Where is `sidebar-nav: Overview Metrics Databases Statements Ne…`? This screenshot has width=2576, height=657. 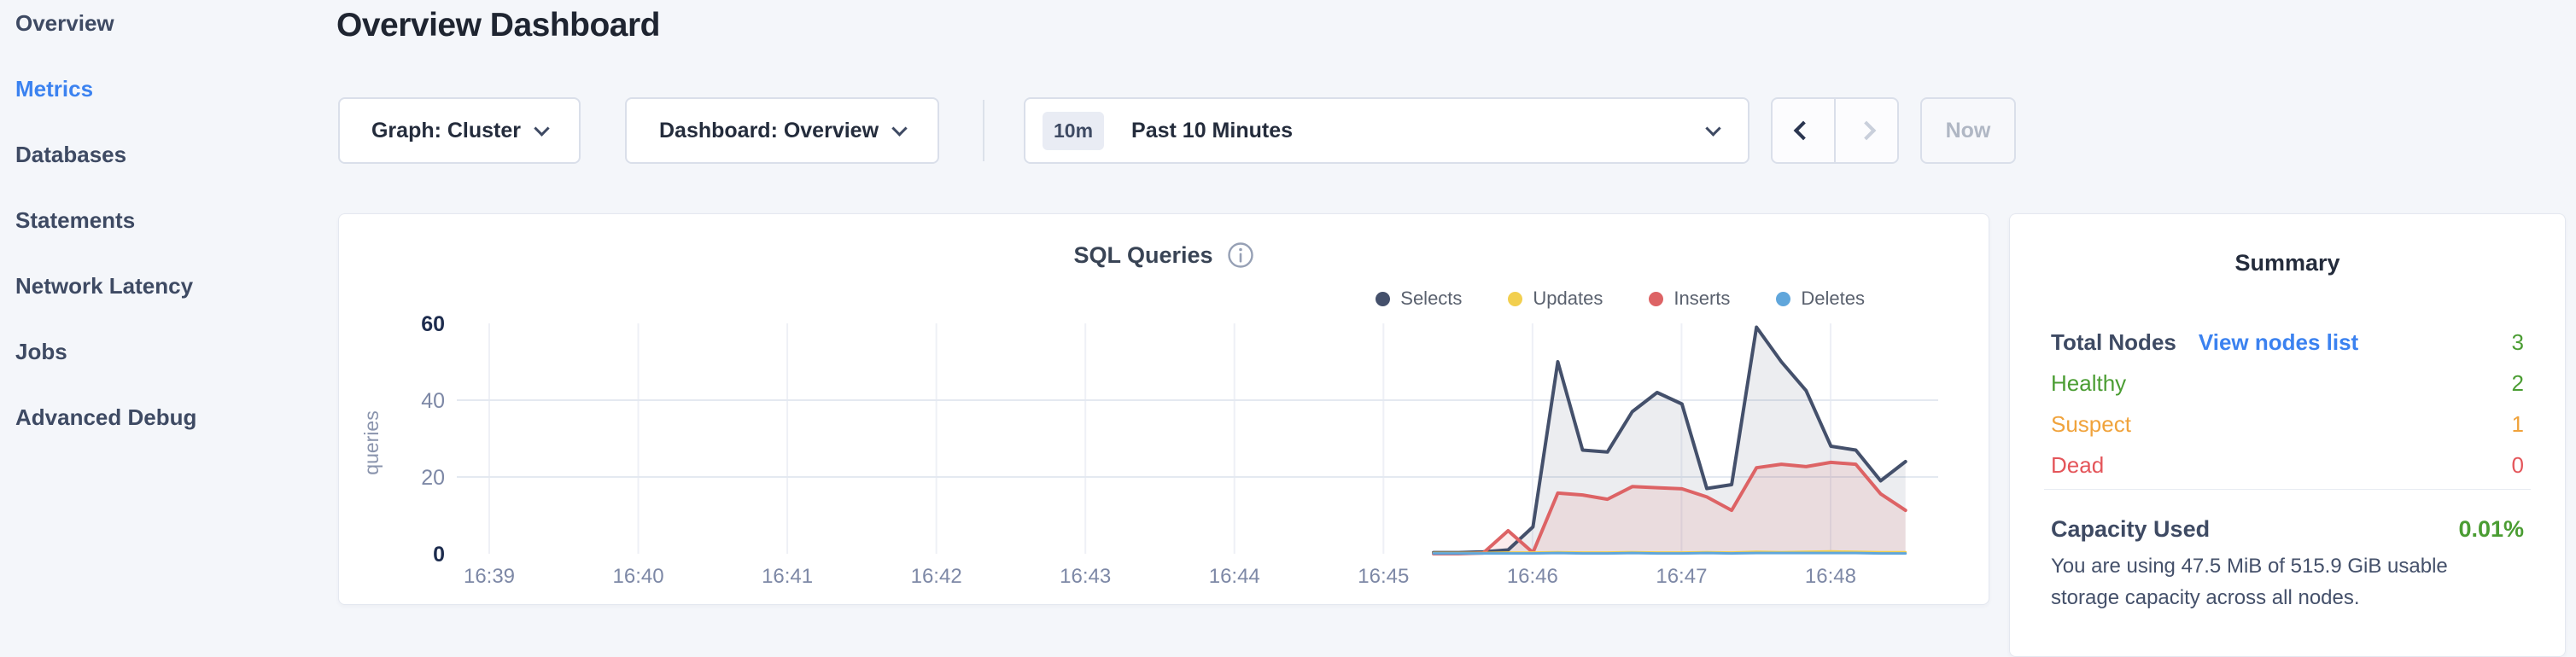 sidebar-nav: Overview Metrics Databases Statements Ne… is located at coordinates (169, 233).